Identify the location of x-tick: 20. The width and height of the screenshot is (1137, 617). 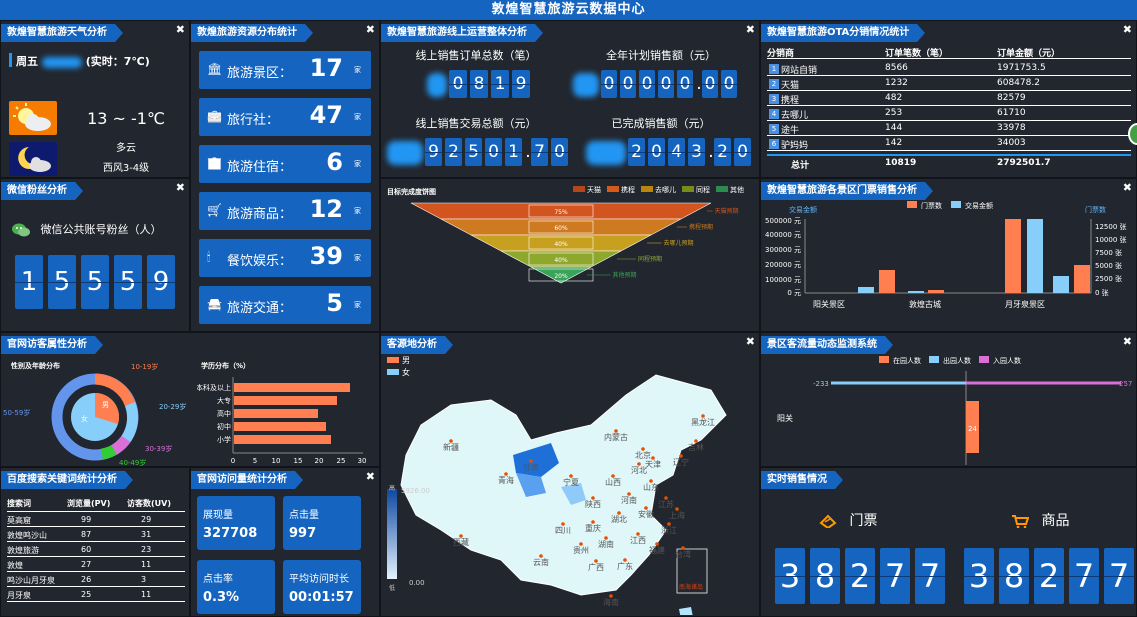
(319, 461).